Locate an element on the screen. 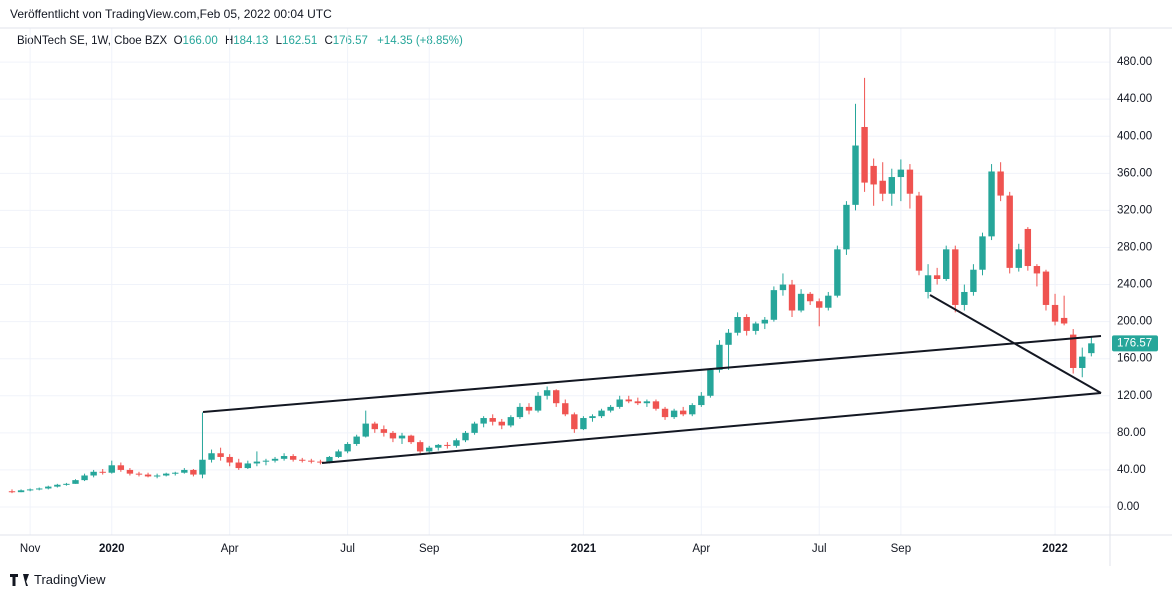  y-tick-label: 280.00 is located at coordinates (1134, 248).